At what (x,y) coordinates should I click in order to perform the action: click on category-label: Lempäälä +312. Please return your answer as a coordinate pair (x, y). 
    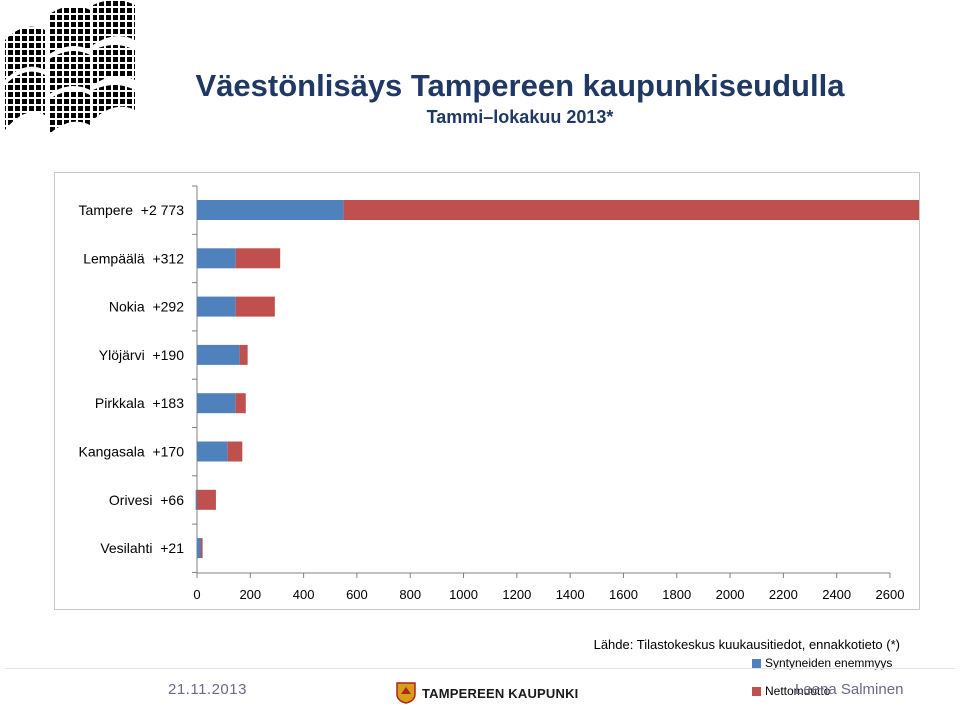
    Looking at the image, I should click on (133, 258).